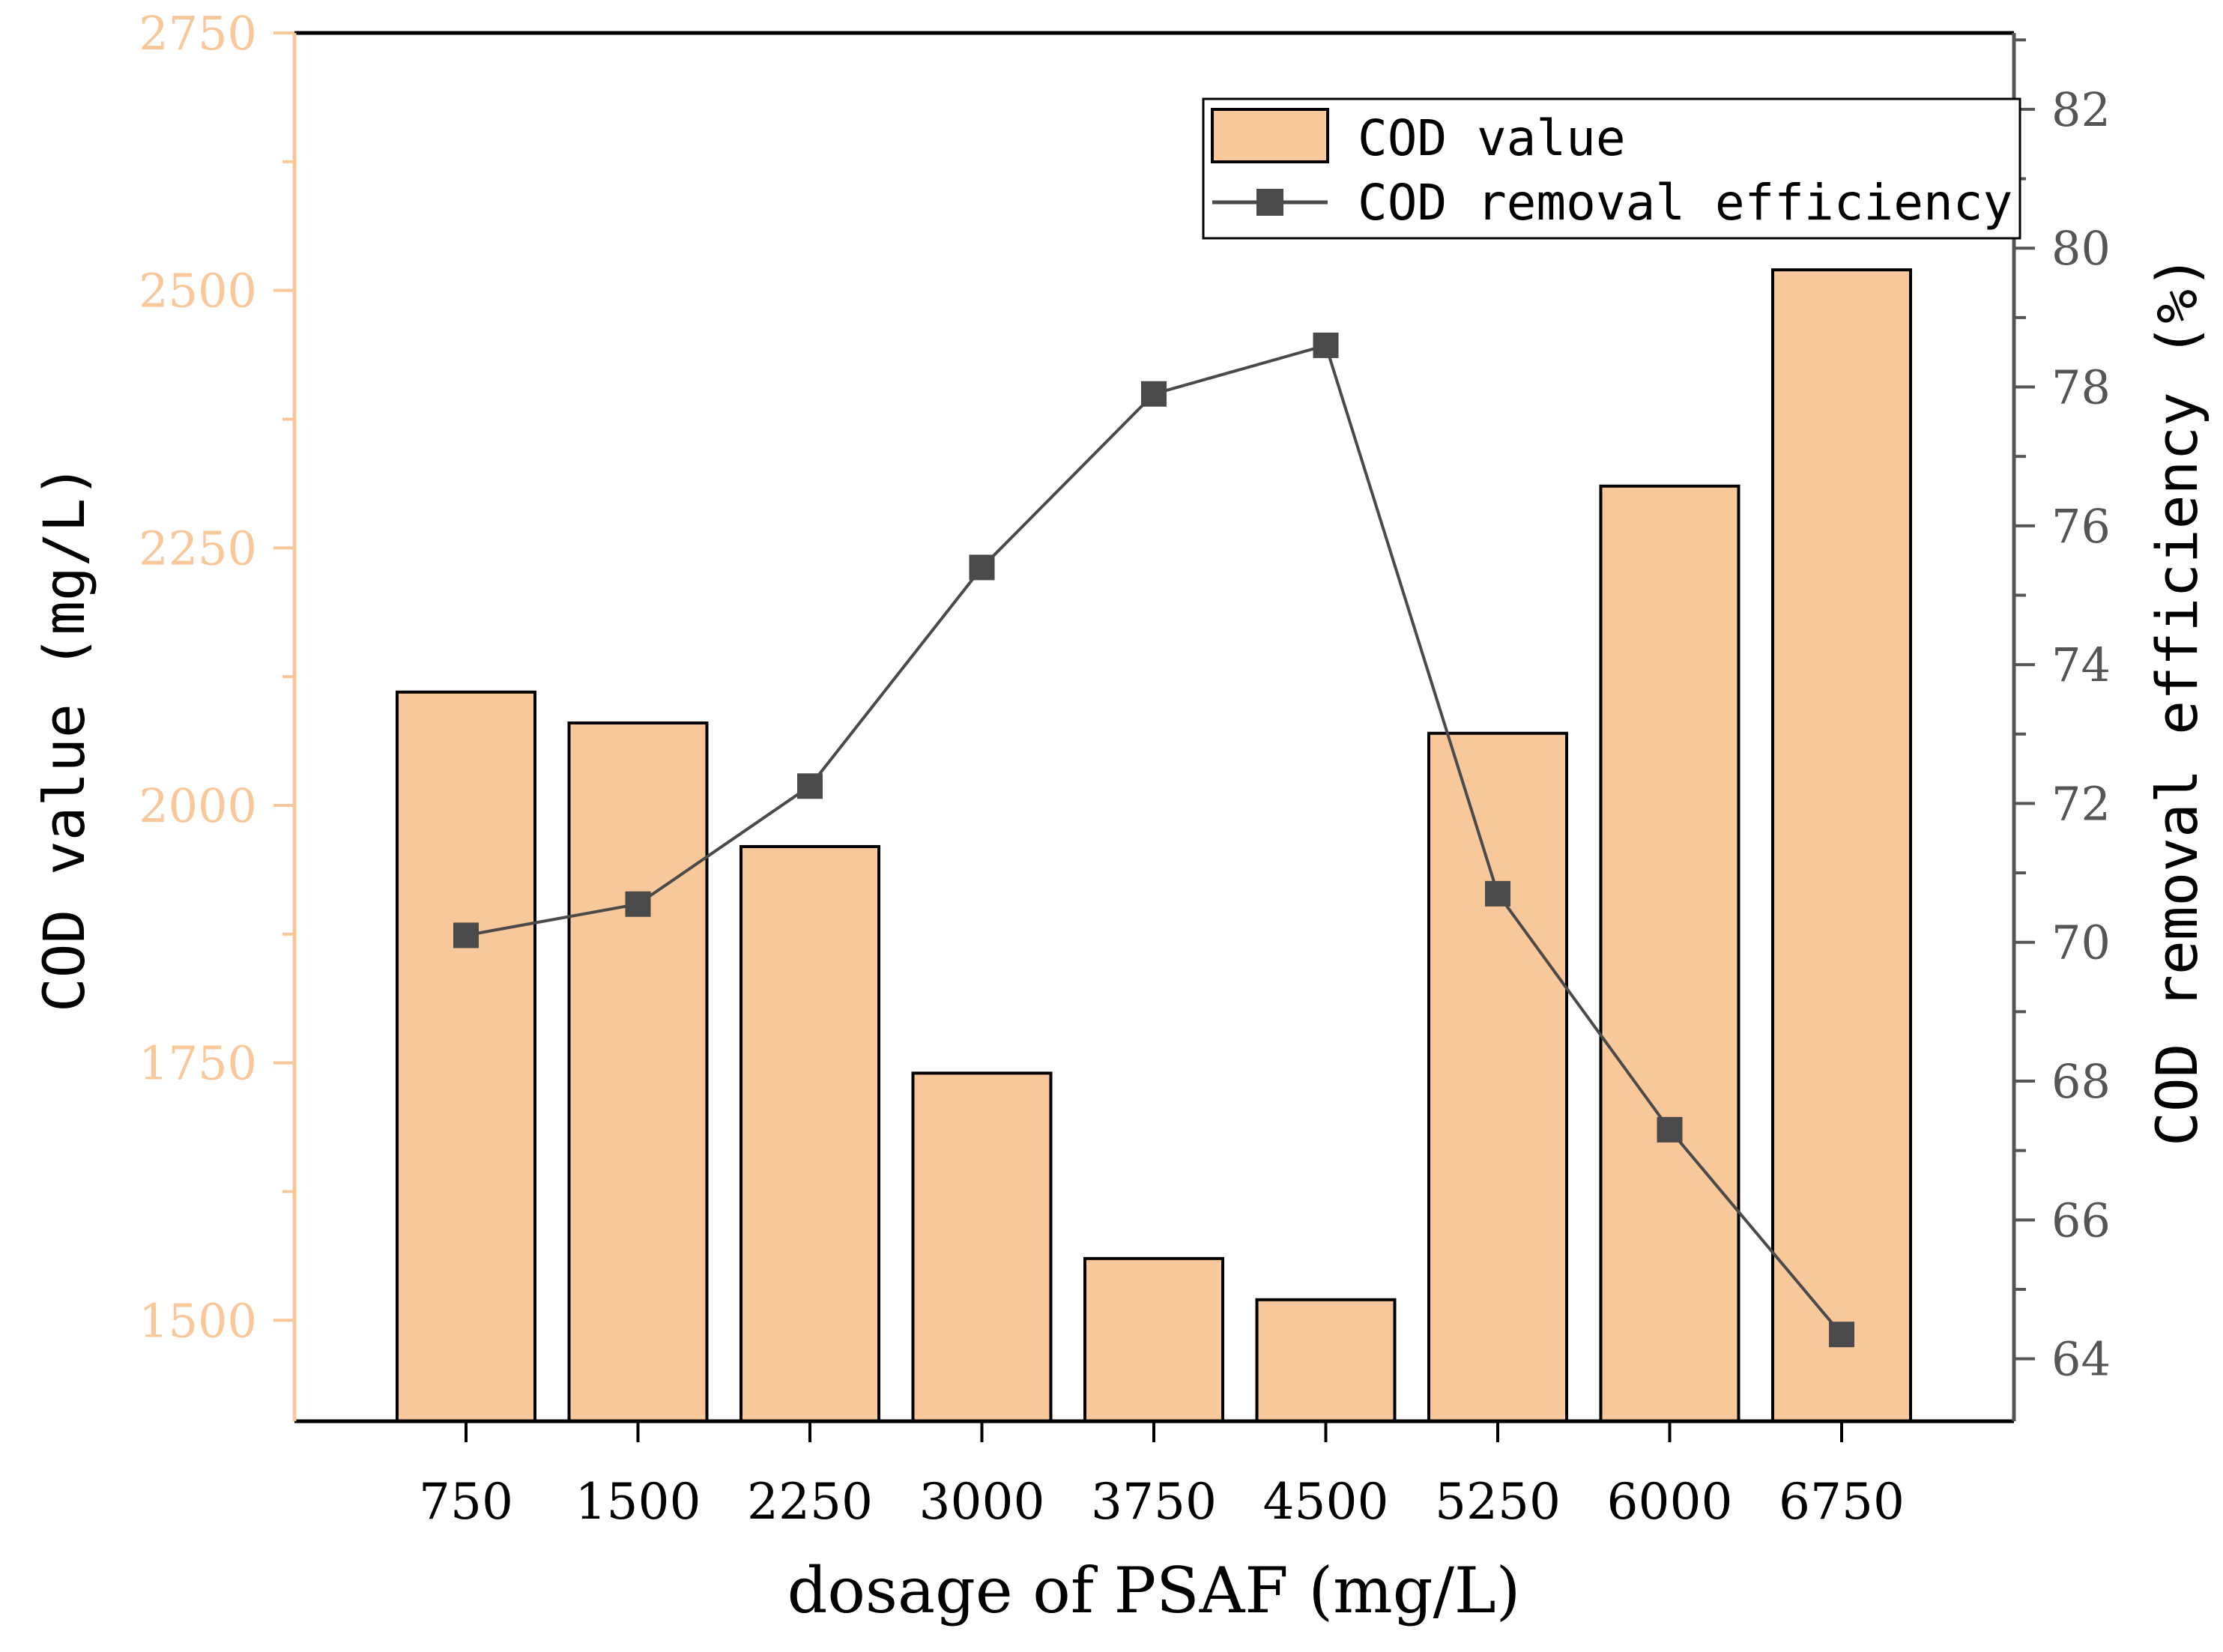  I want to click on left-tick-label-1750: 1750, so click(198, 1063).